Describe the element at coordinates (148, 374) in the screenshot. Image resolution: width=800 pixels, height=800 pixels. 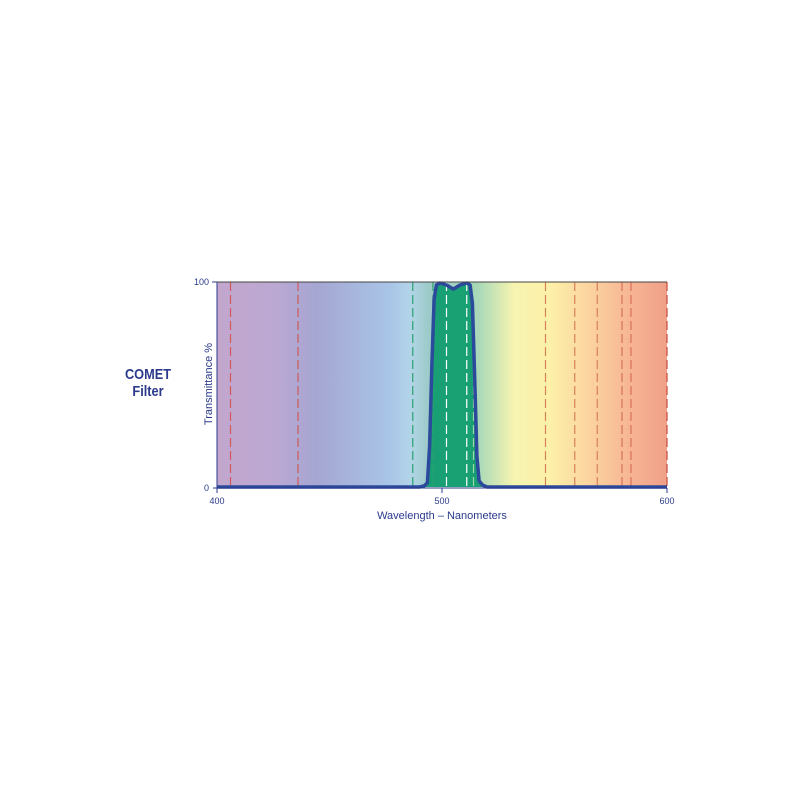
I see `title-line-1: COMET` at that location.